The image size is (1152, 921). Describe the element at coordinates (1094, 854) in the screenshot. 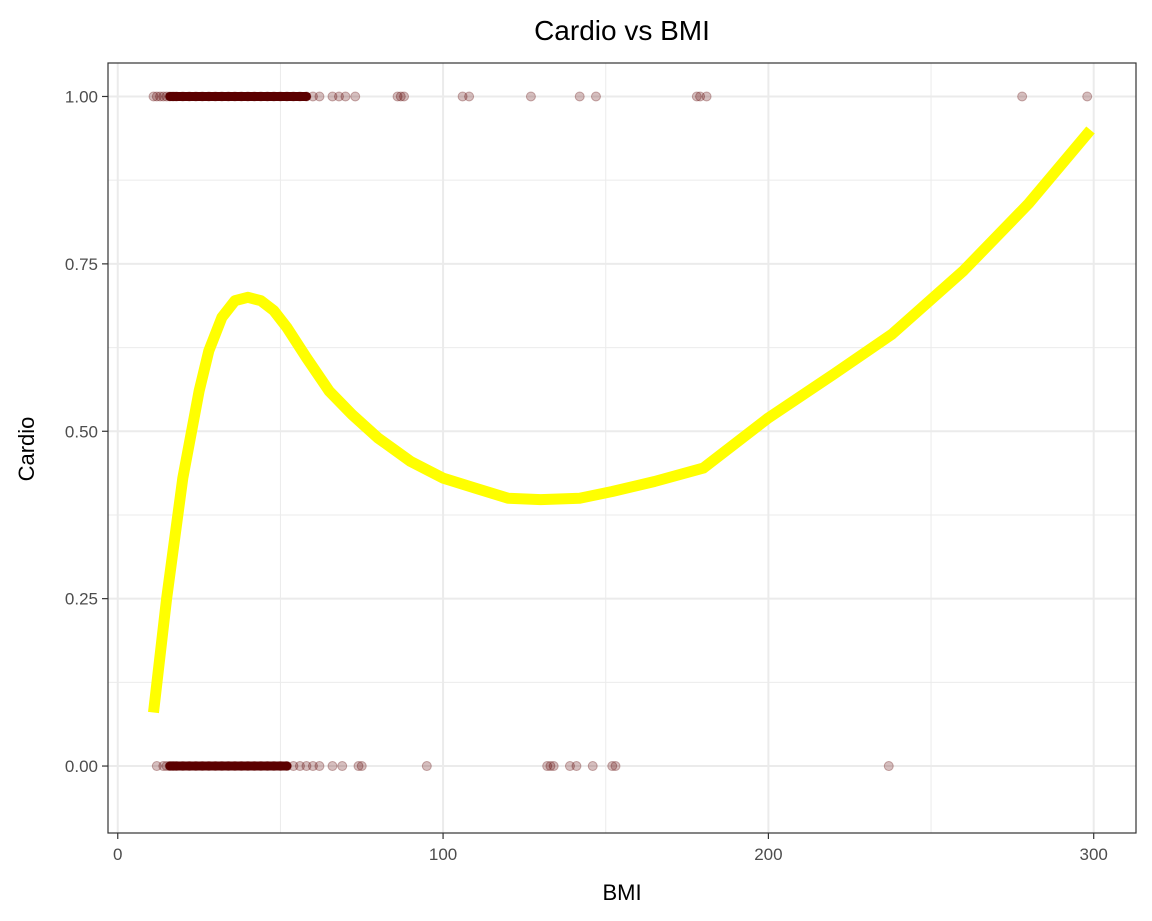

I see `x-tick-label-3: 300` at that location.